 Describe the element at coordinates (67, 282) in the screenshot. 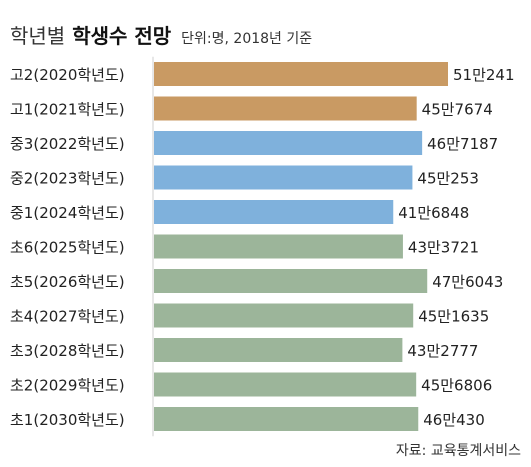

I see `category-label: 초5(2026학년도)` at that location.